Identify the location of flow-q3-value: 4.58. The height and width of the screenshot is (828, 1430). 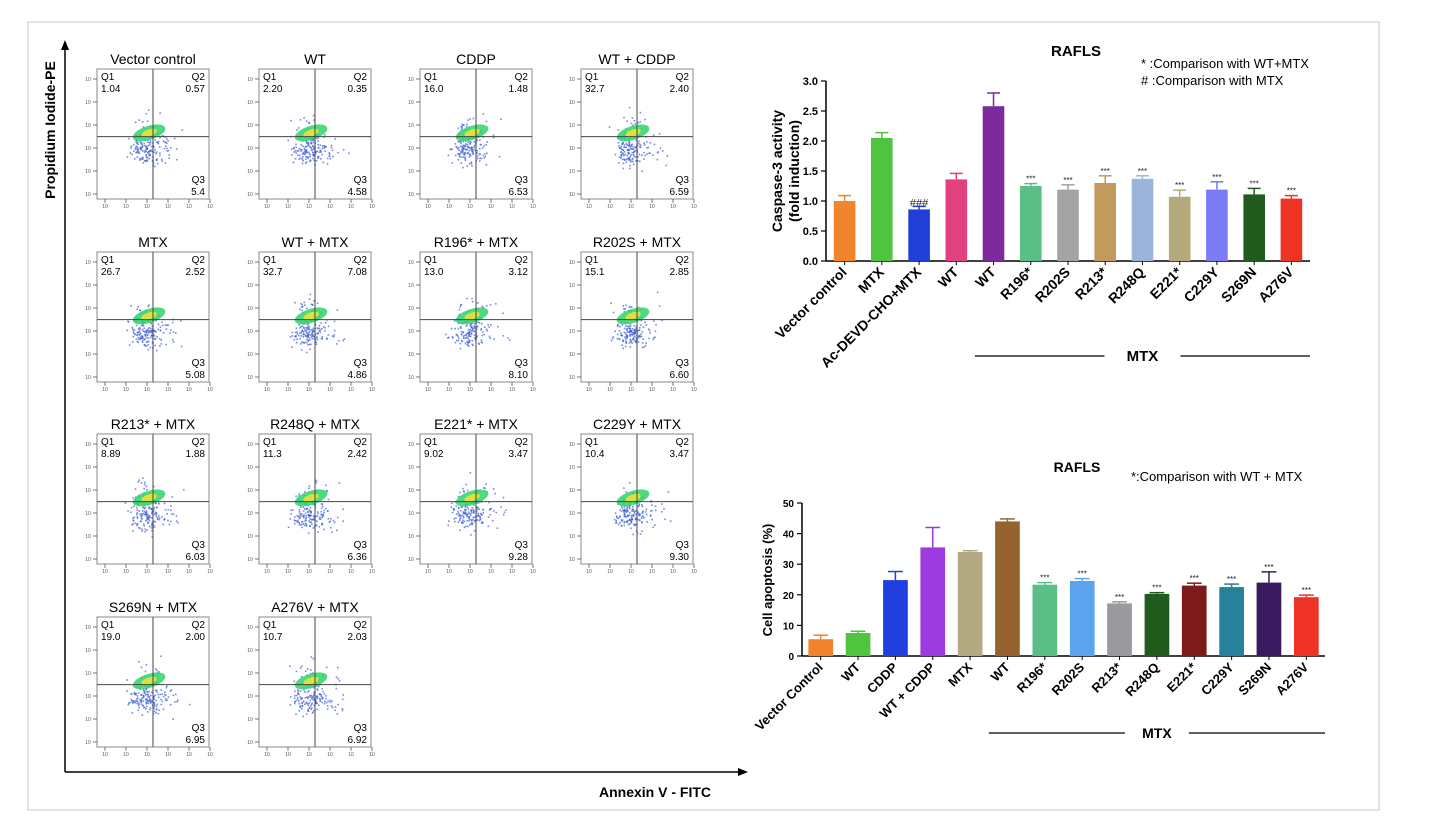
(358, 192).